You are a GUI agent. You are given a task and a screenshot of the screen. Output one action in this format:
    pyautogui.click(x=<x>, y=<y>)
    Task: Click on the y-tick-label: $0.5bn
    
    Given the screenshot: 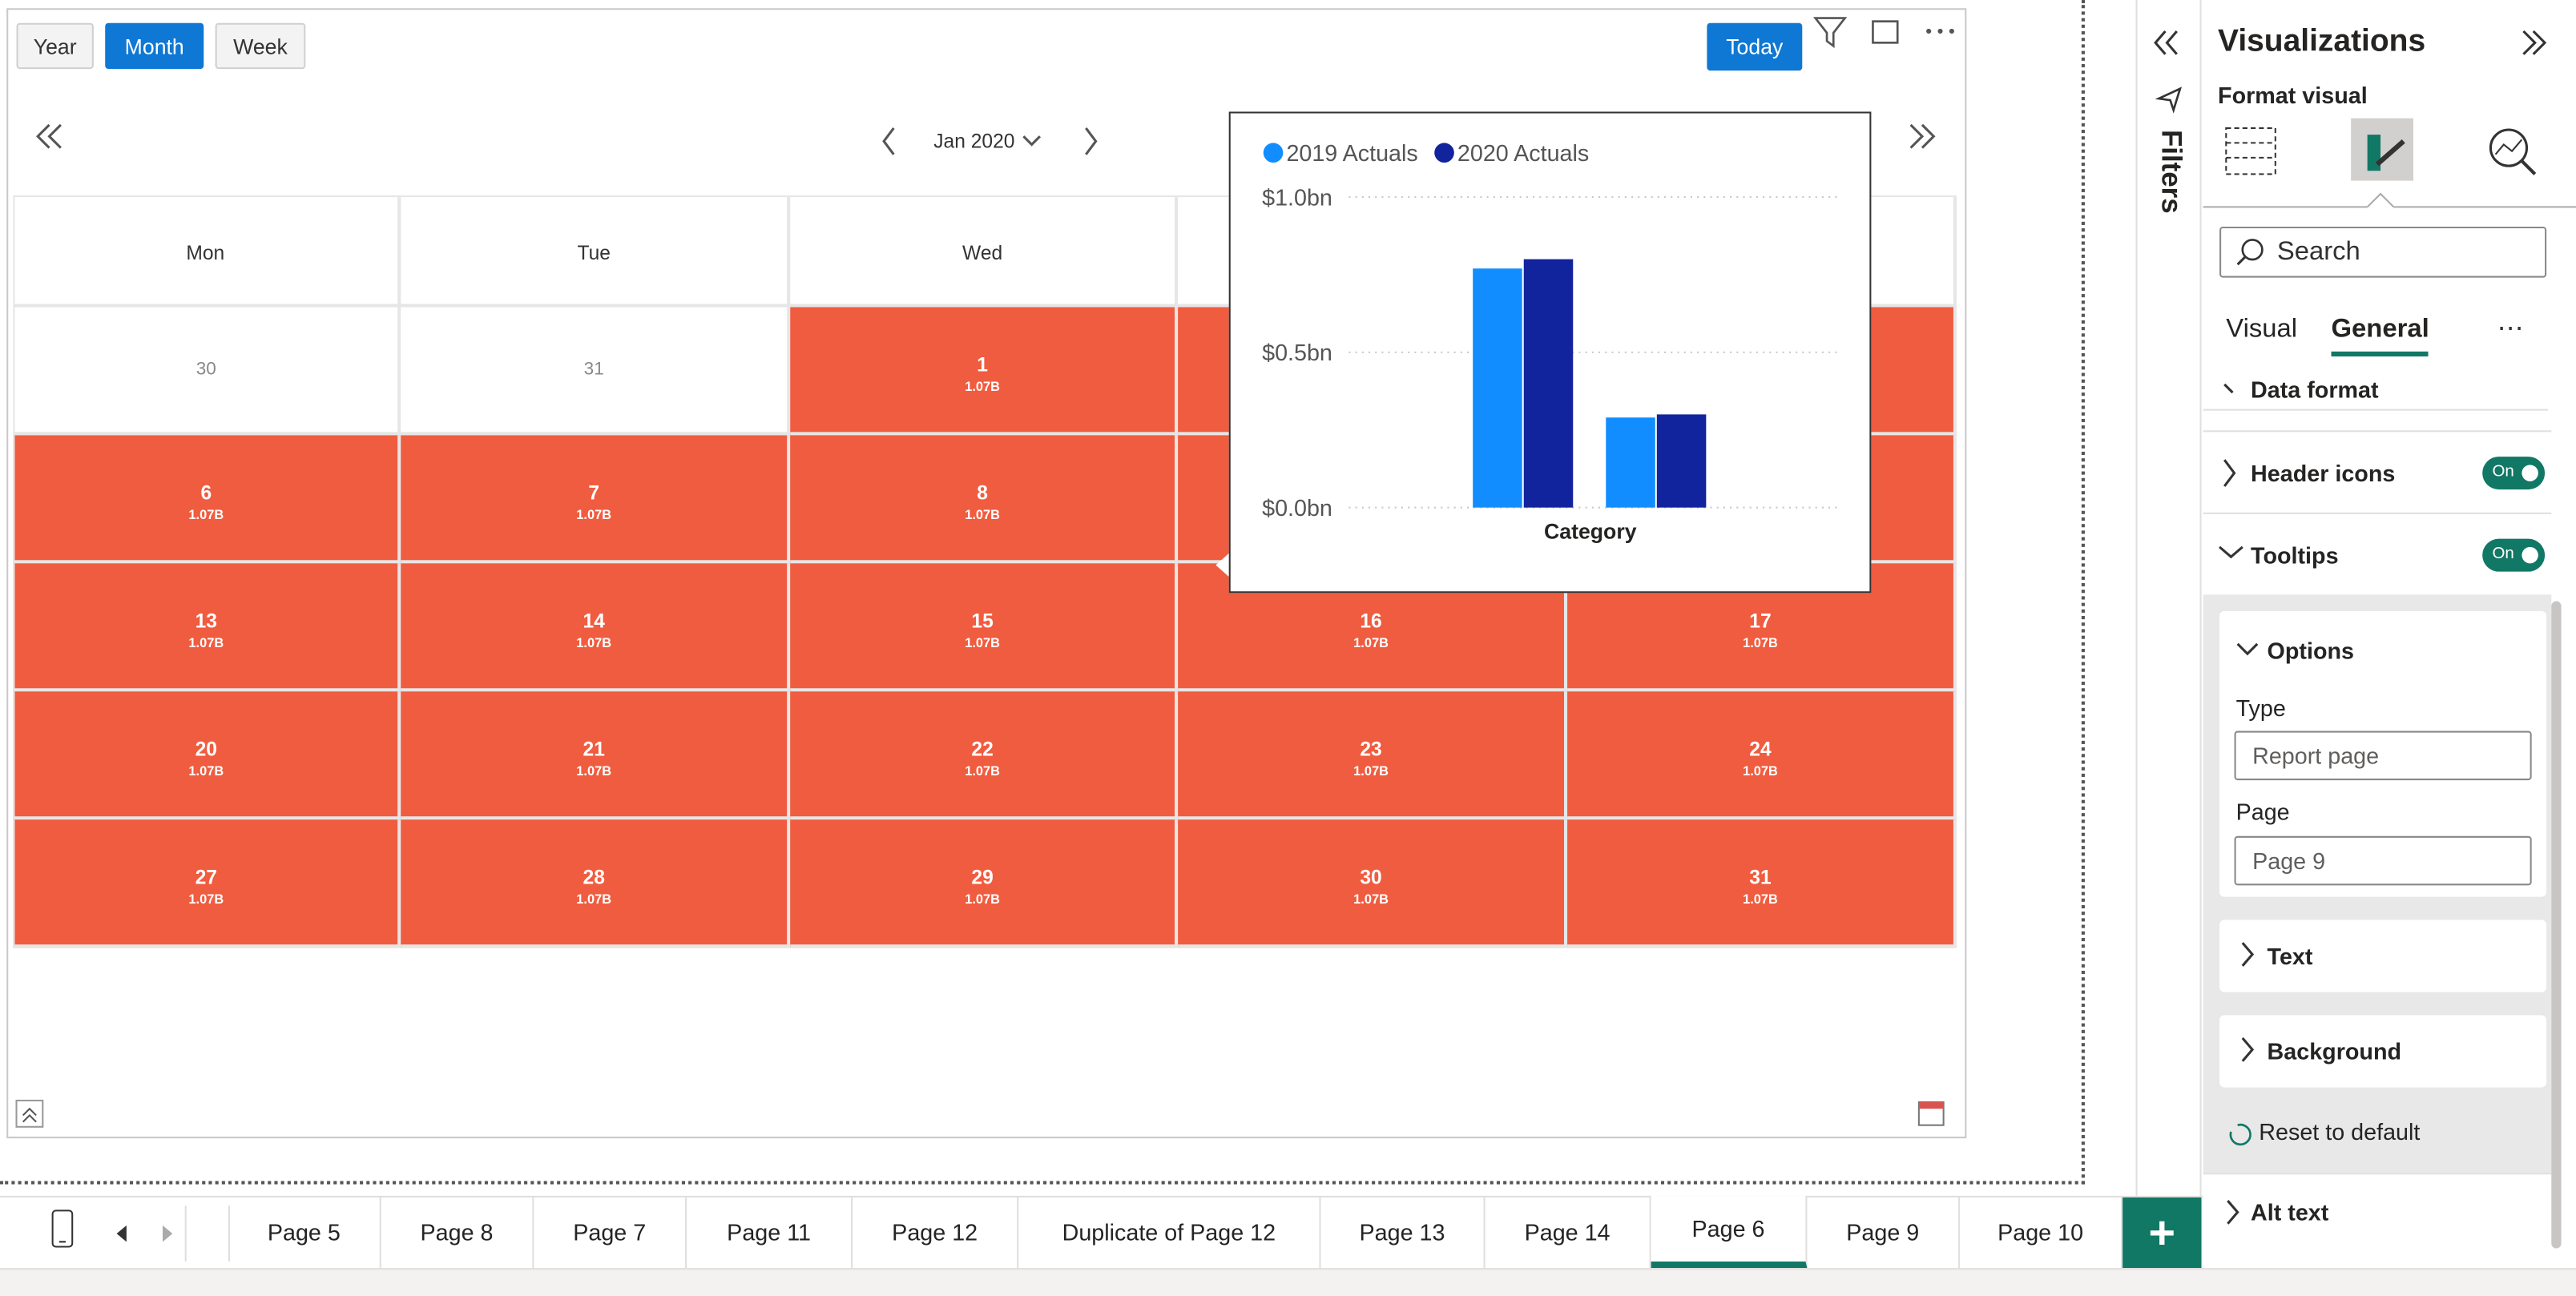 What is the action you would take?
    pyautogui.click(x=1297, y=353)
    